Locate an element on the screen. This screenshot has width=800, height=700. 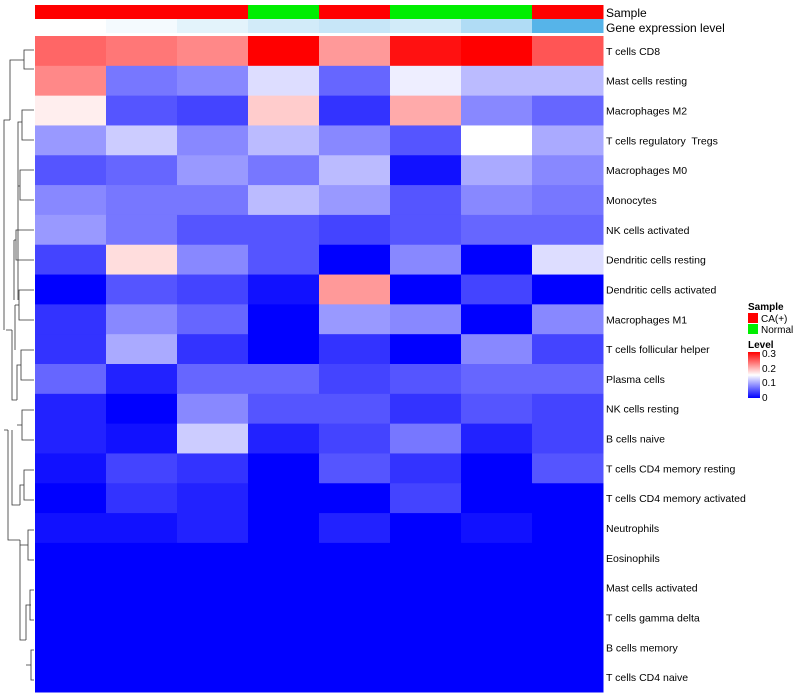
row-label: Dendritic cells activated is located at coordinates (661, 290).